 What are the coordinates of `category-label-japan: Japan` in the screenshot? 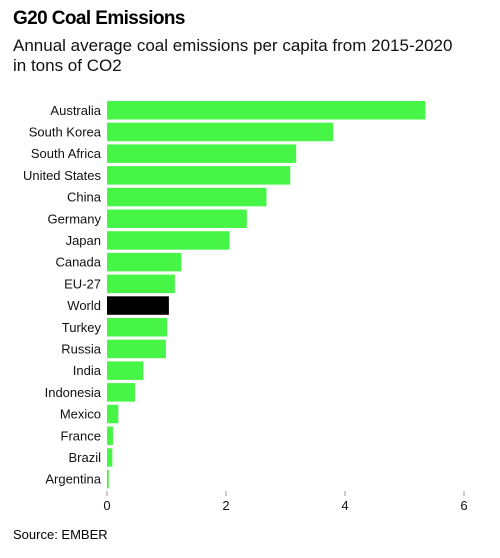 It's located at (83, 240).